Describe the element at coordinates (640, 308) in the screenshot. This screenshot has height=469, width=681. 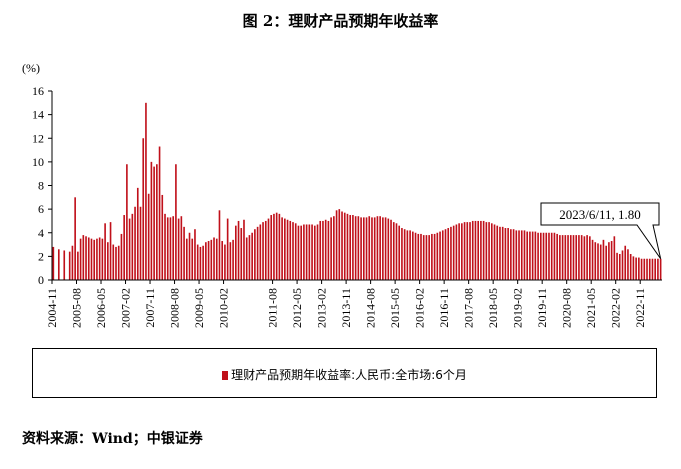
I see `x-tick-label: 2022-11` at that location.